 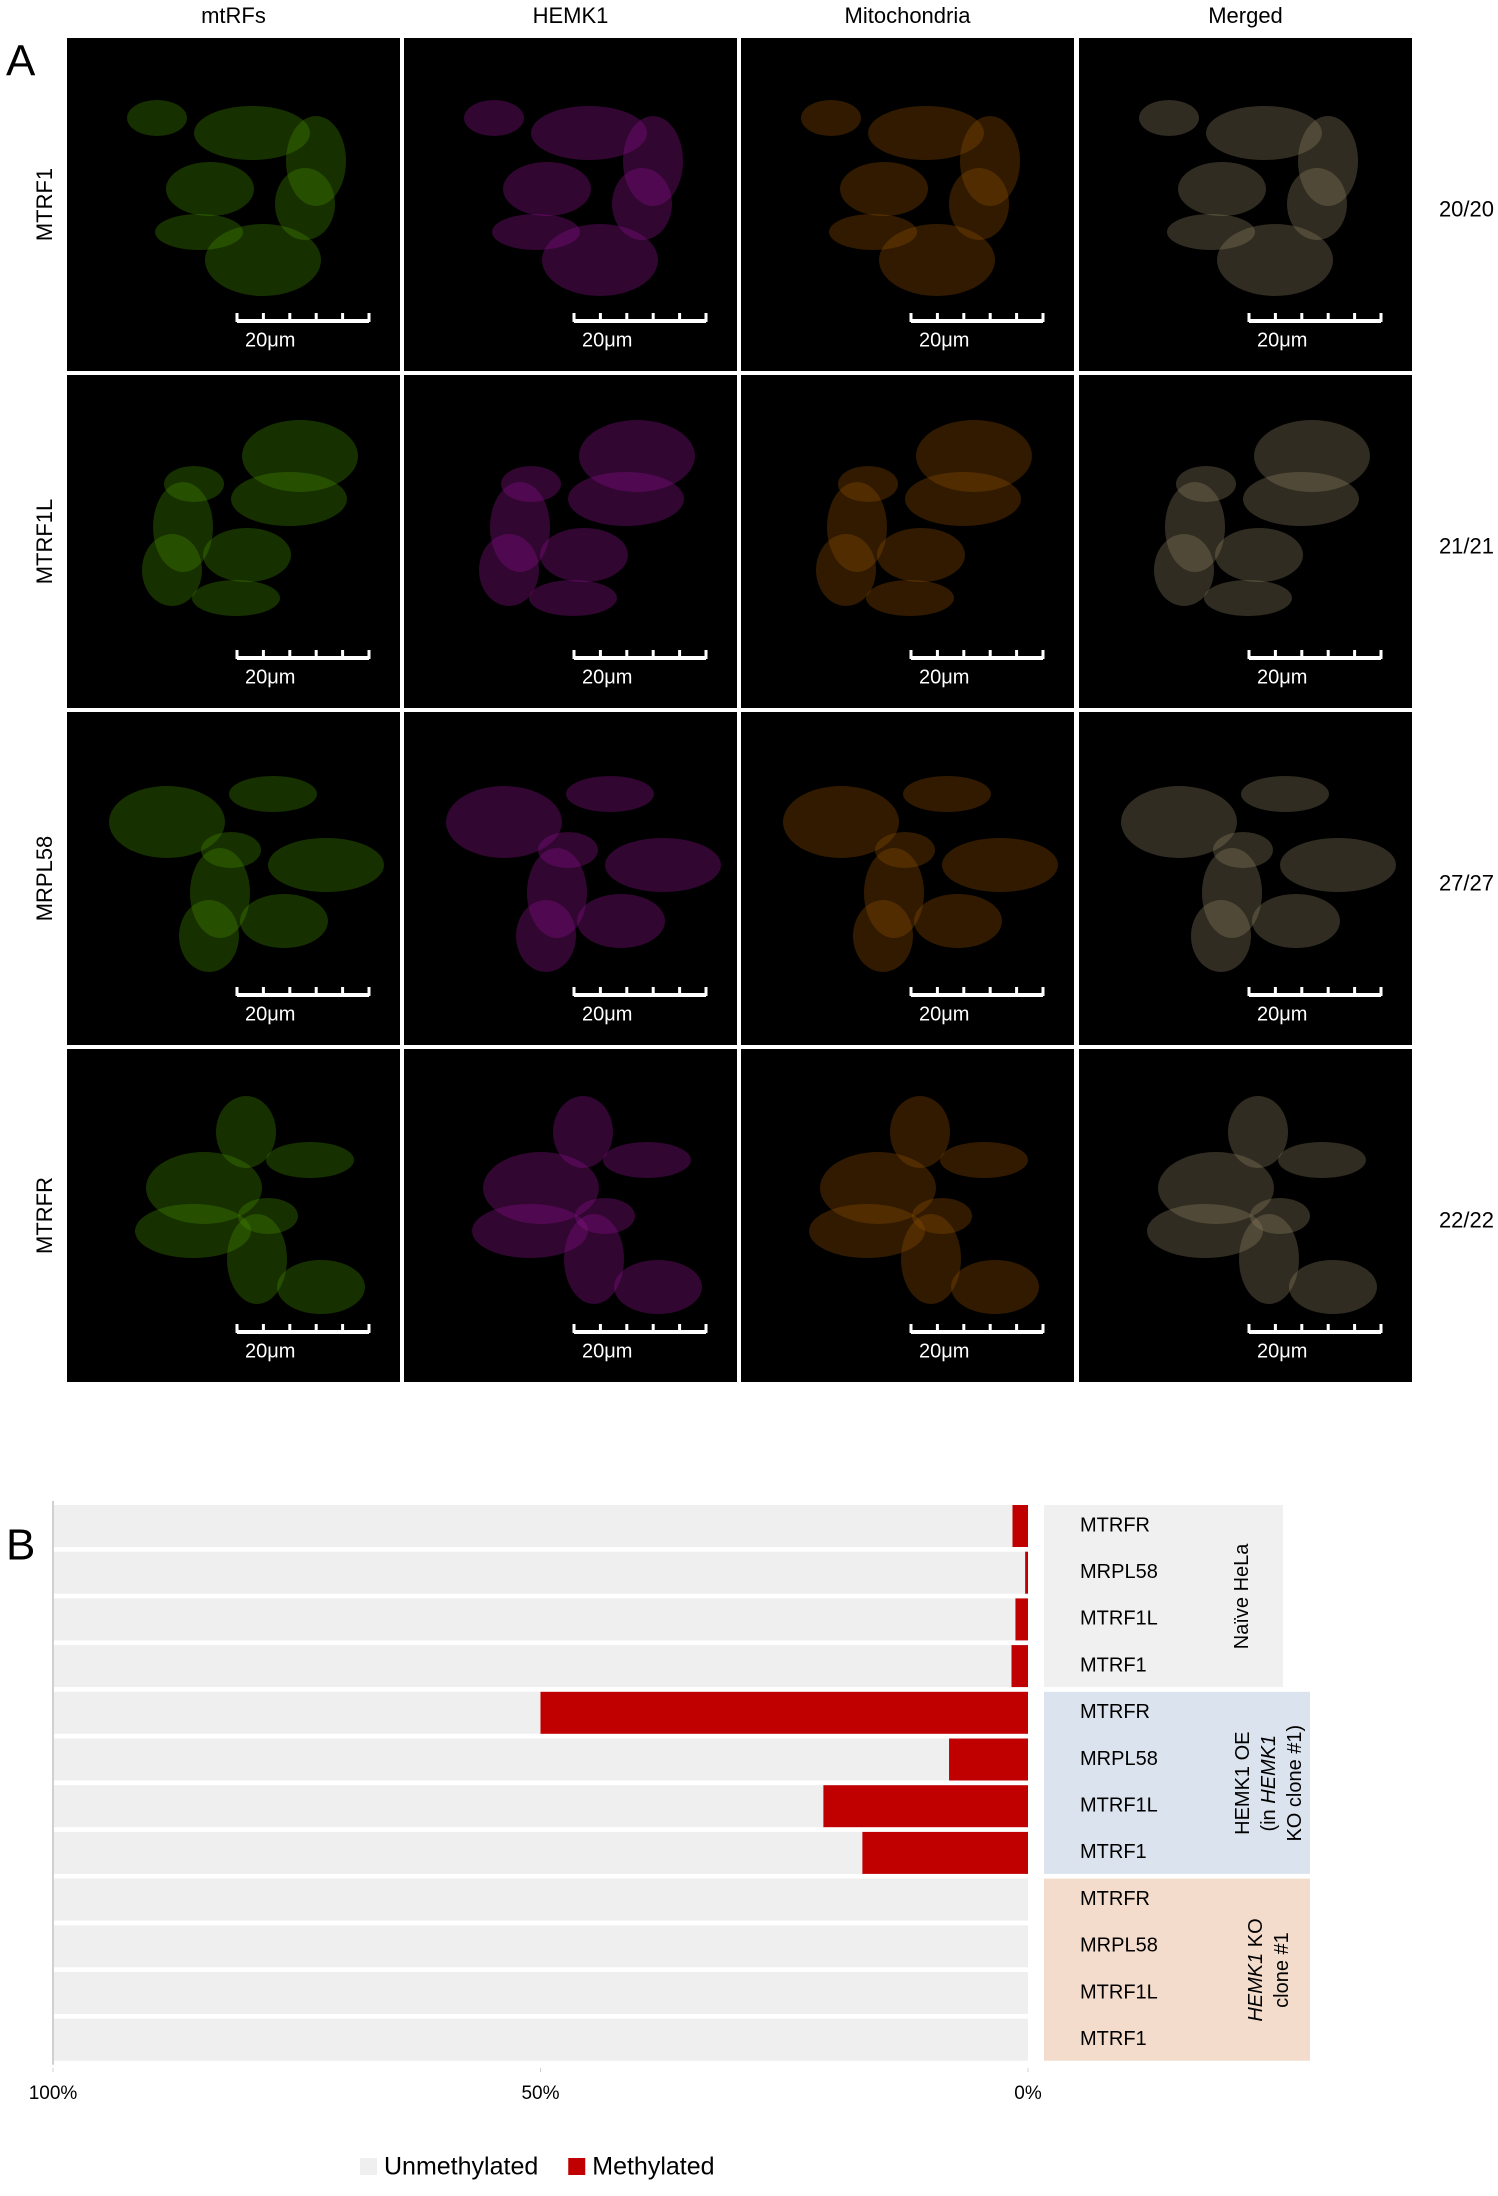 I want to click on group-label: (in HEMK1, so click(x=1269, y=1783).